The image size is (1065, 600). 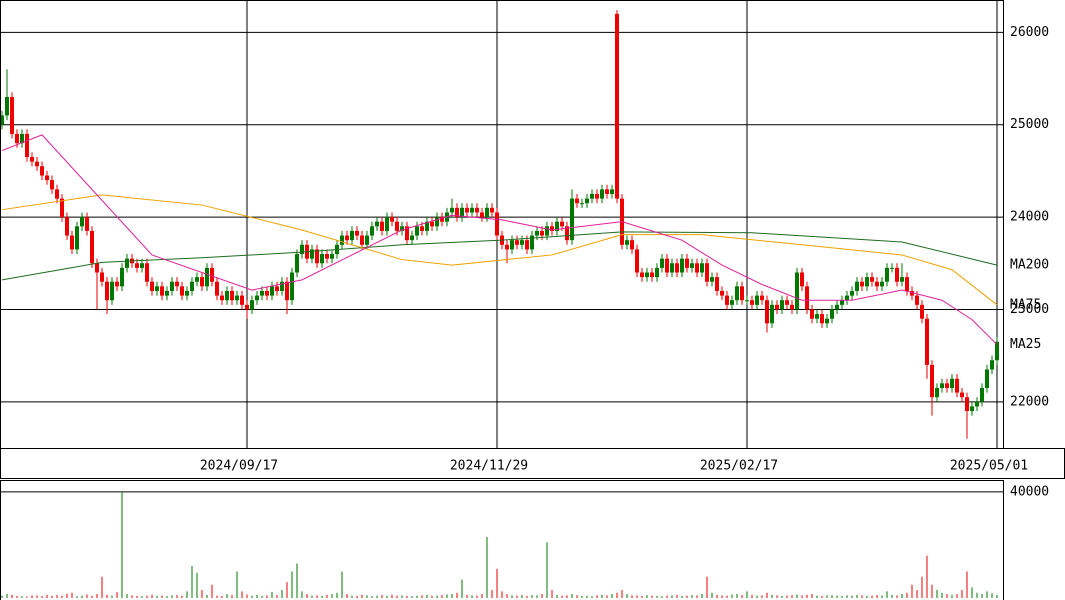 I want to click on y-tick-label: 23000, so click(x=1029, y=309).